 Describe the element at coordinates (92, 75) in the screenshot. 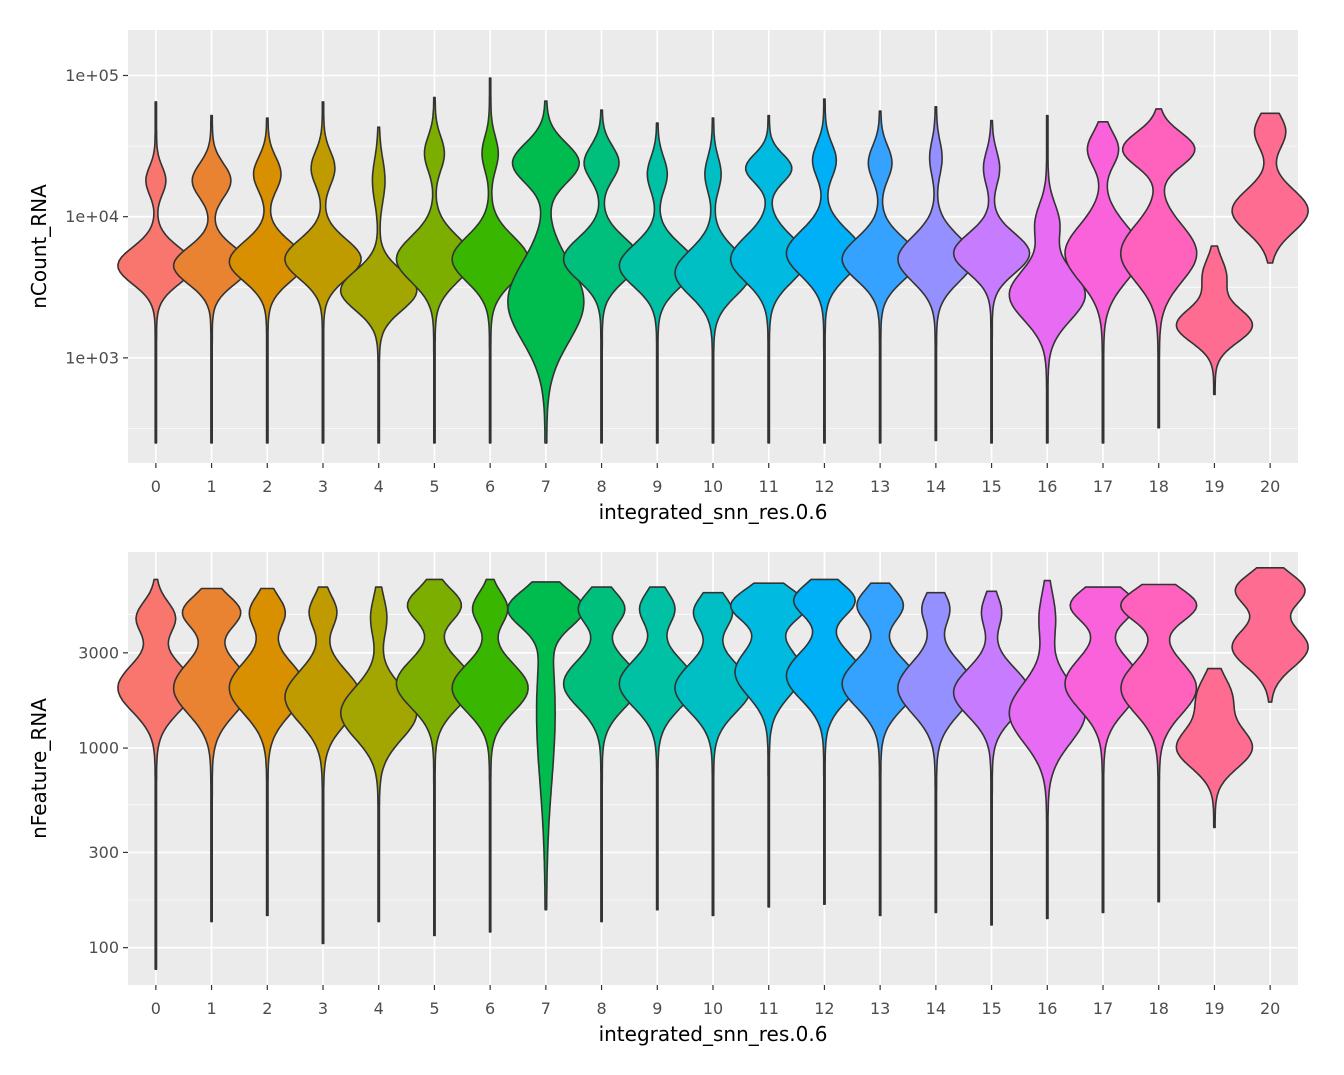

I see `y-tick-label: 1e+05` at that location.